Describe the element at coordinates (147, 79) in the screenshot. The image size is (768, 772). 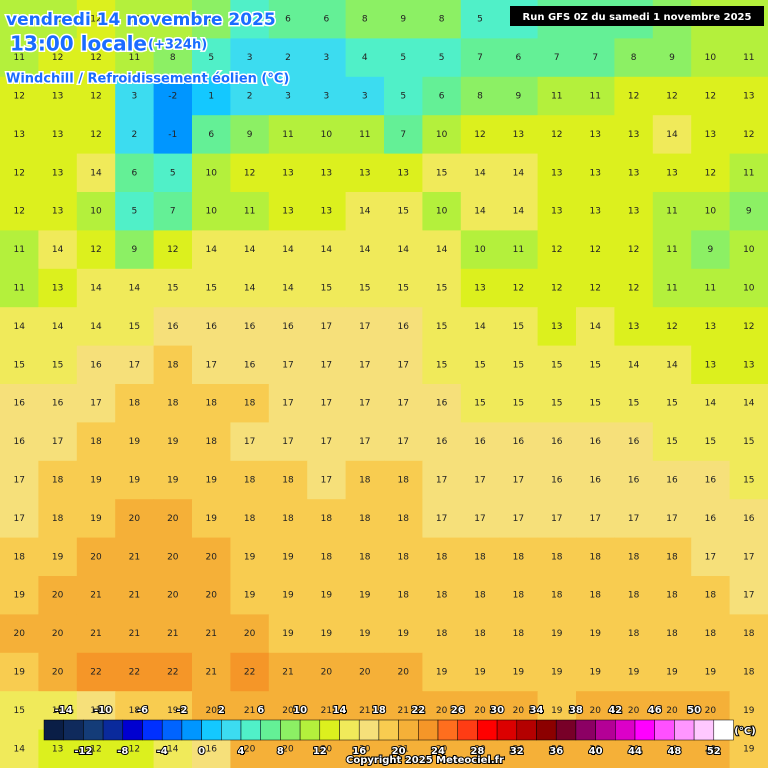
I see `field-title: Windchill / Refroidissement éolien (°C)` at that location.